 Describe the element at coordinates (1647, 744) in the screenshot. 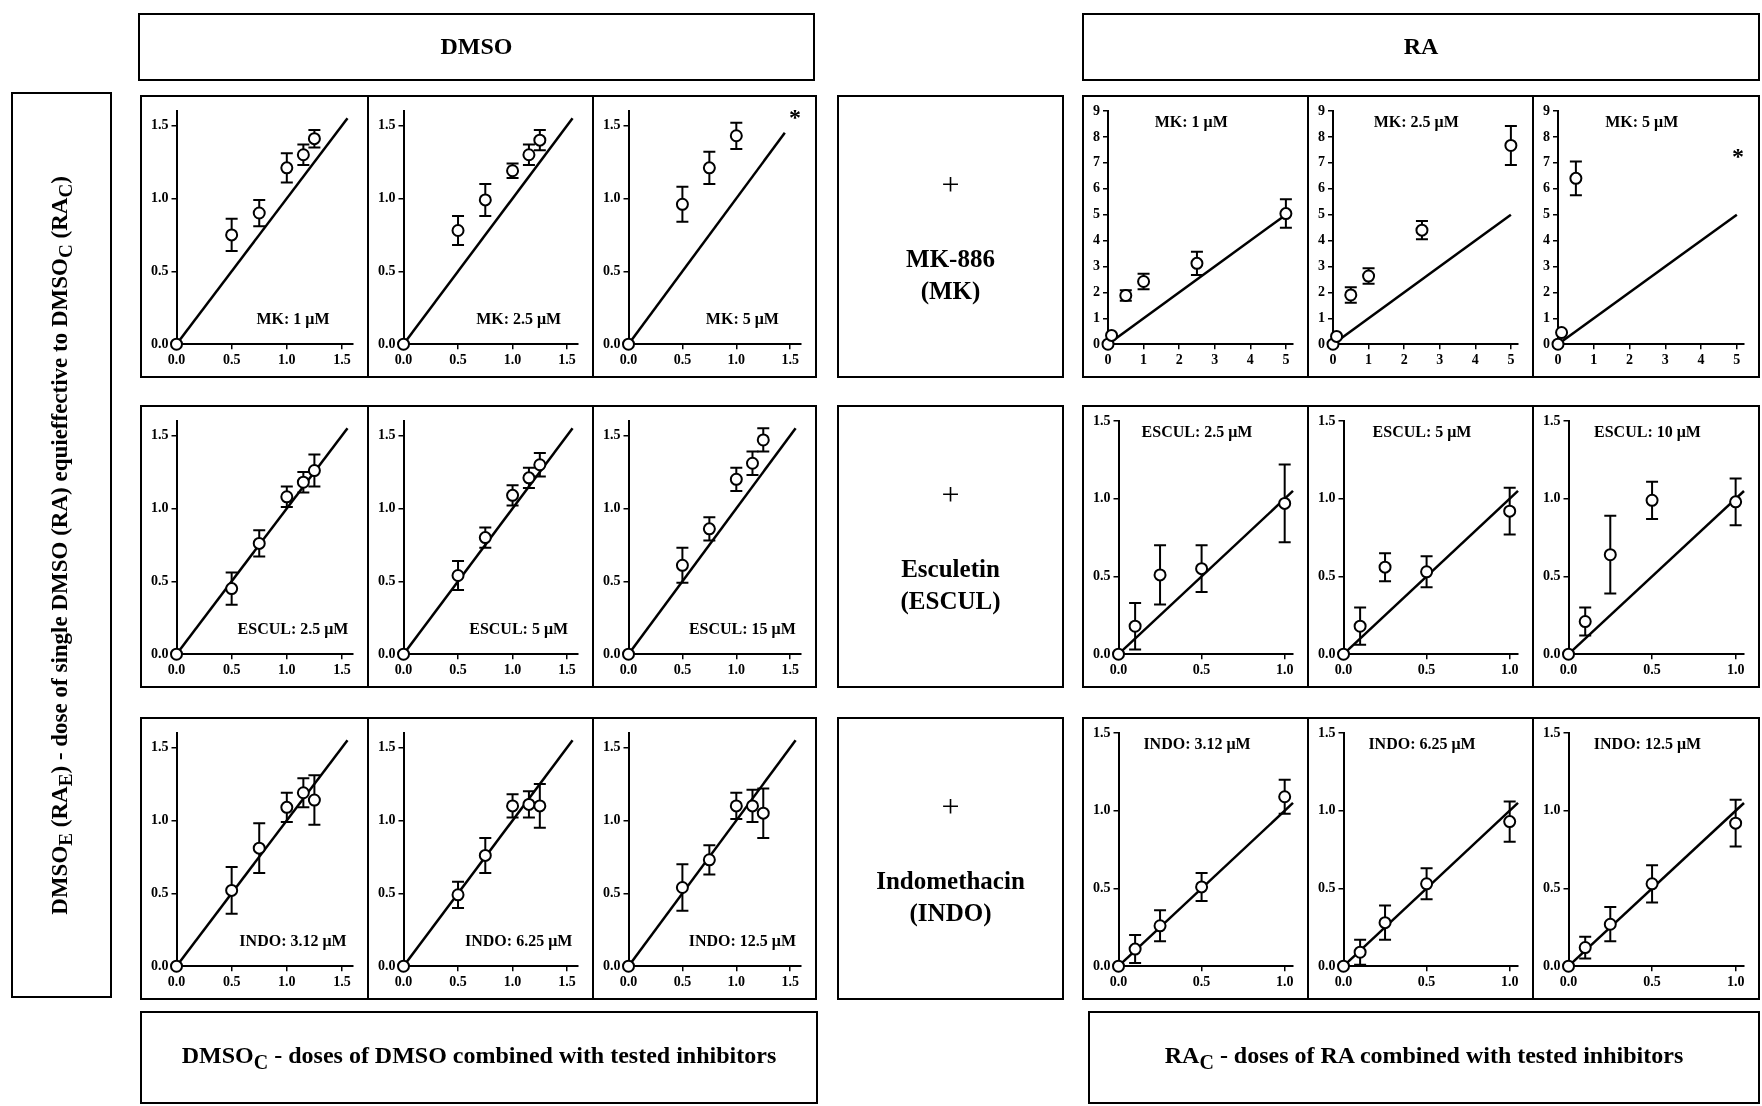

I see `annotation: INDO: 12.5 μM` at that location.